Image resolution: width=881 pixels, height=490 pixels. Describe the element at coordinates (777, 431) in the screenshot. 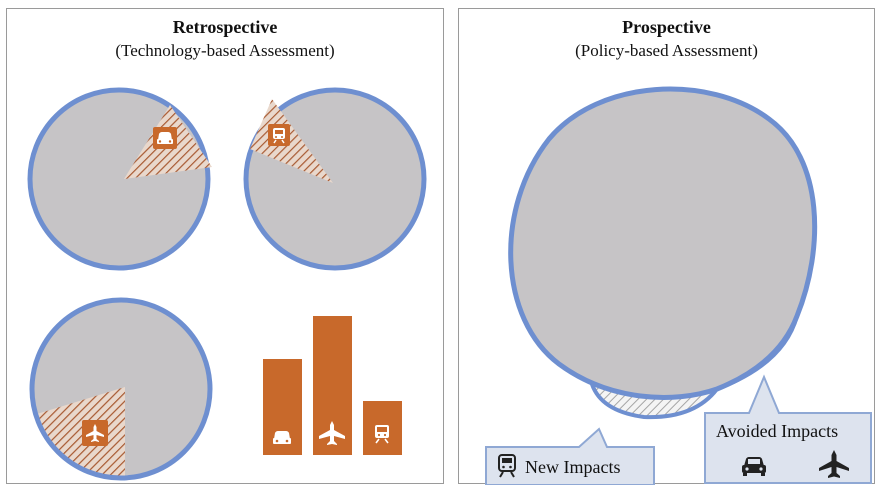

I see `avoided-impacts-label: Avoided Impacts` at that location.